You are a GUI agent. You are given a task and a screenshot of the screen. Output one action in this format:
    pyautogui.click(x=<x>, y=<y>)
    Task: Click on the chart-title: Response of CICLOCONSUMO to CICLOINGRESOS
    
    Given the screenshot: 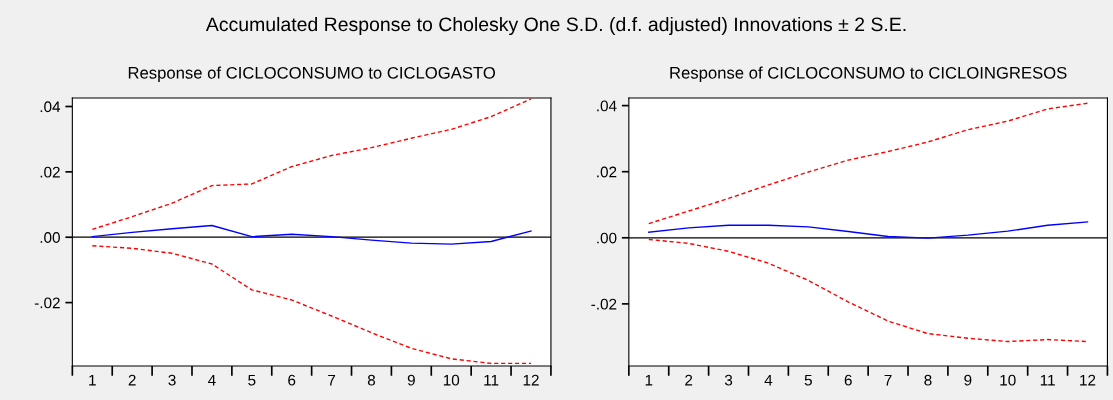 What is the action you would take?
    pyautogui.click(x=868, y=74)
    